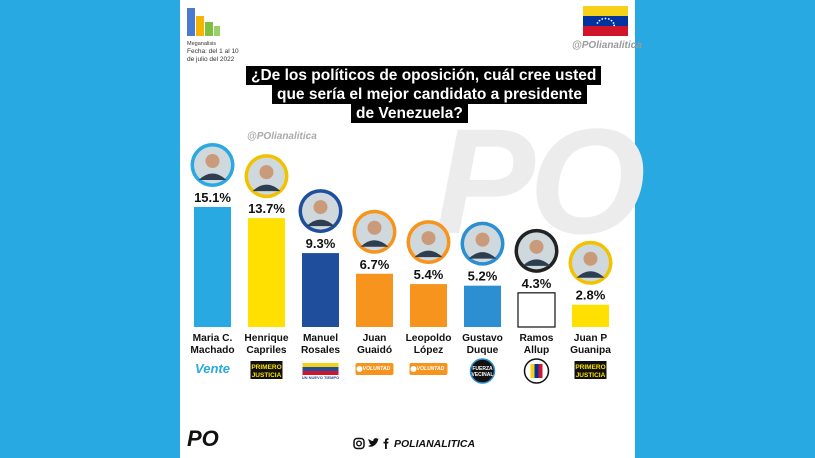 The image size is (815, 458). I want to click on category-label: Ramos, so click(537, 338).